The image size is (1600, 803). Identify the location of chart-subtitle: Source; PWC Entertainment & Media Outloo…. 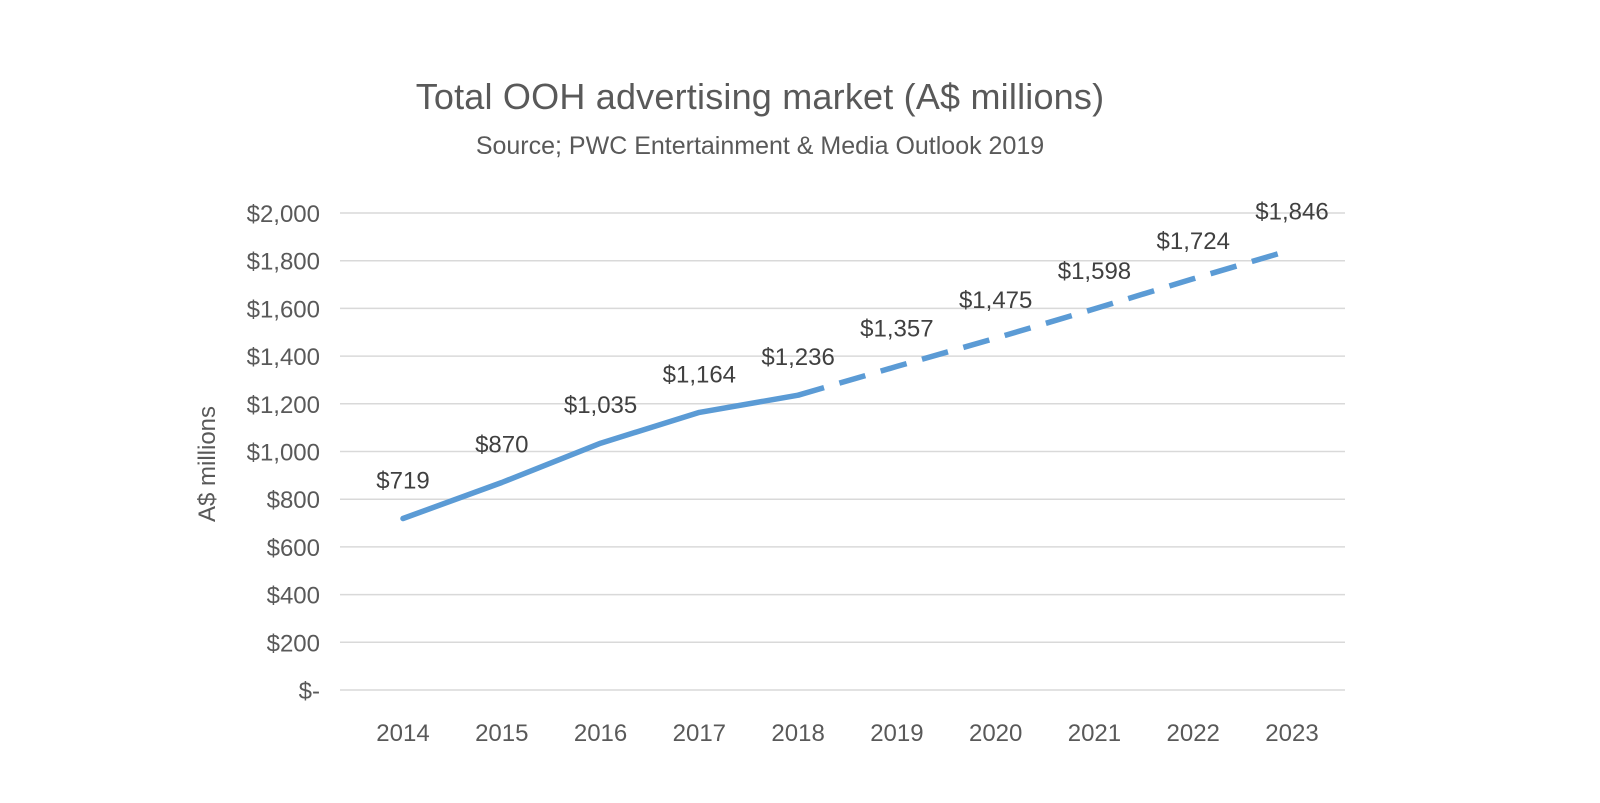
(760, 146).